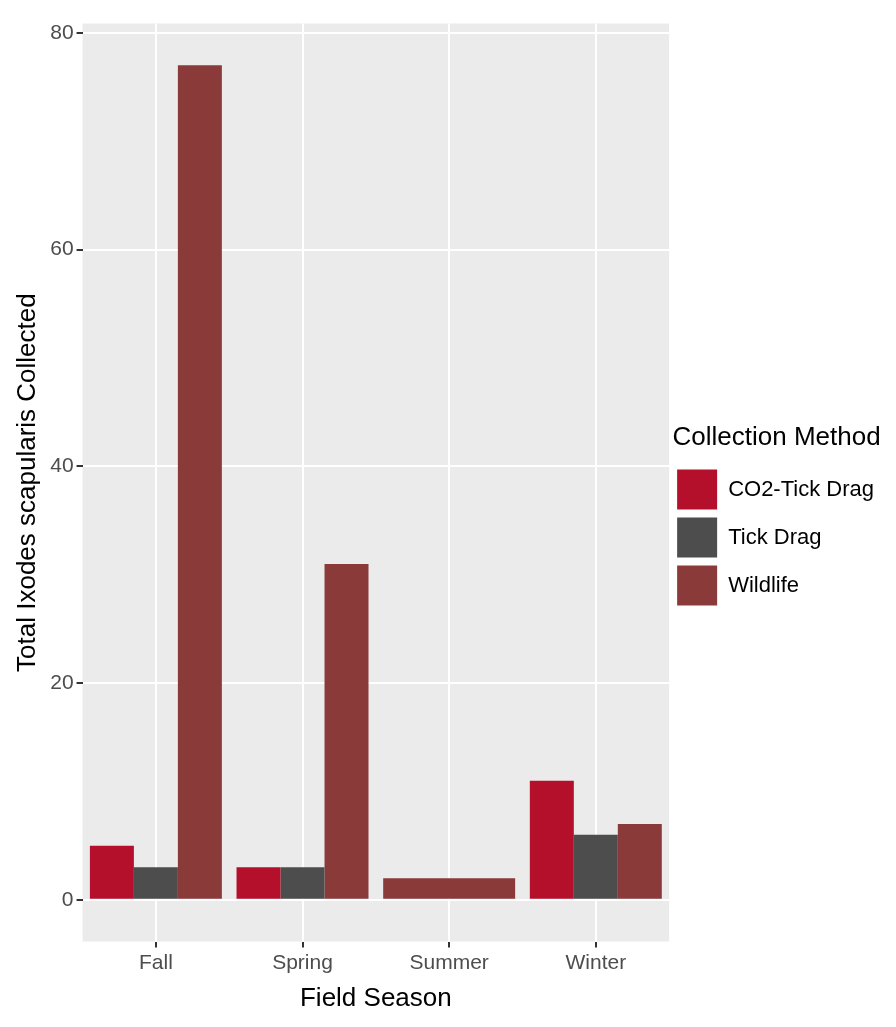 The width and height of the screenshot is (896, 1027). What do you see at coordinates (62, 248) in the screenshot?
I see `y-tick-label: 60` at bounding box center [62, 248].